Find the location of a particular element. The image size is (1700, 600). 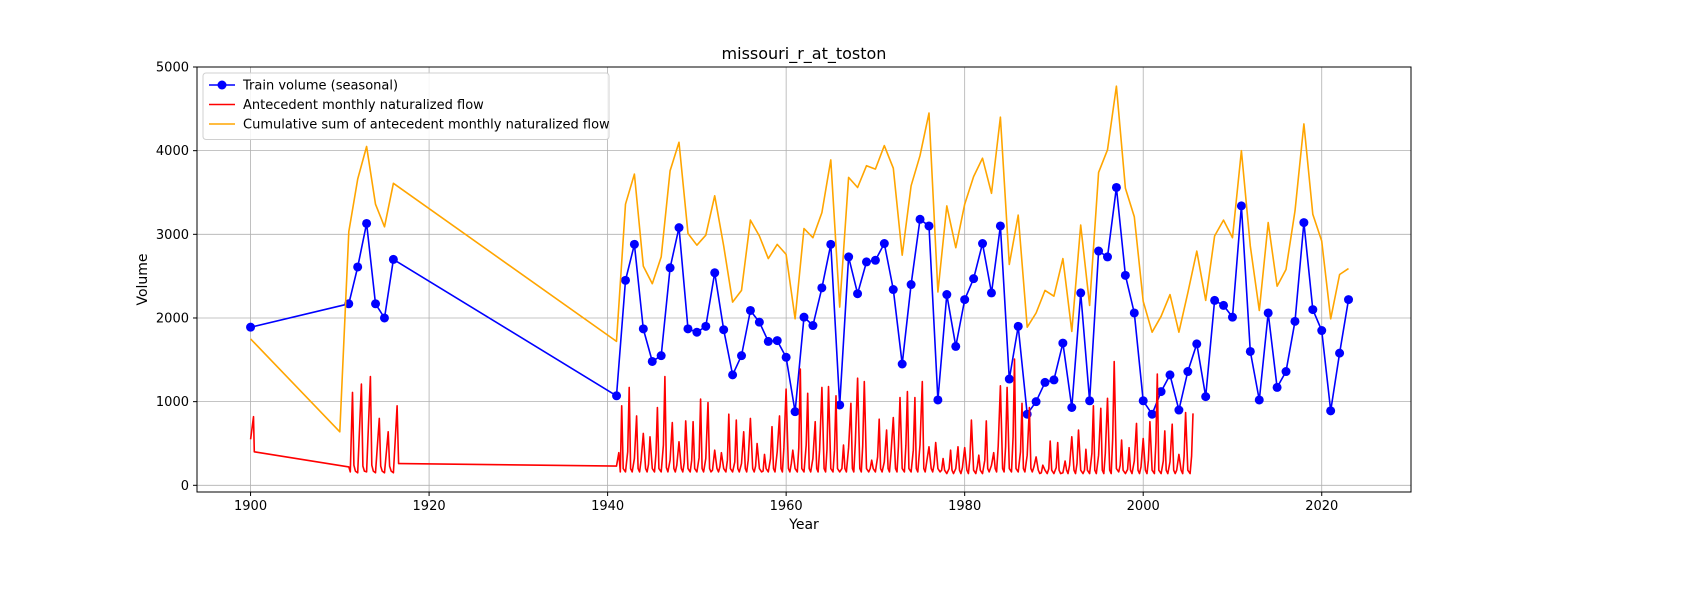

y-tick-label: 3000 is located at coordinates (172, 235).